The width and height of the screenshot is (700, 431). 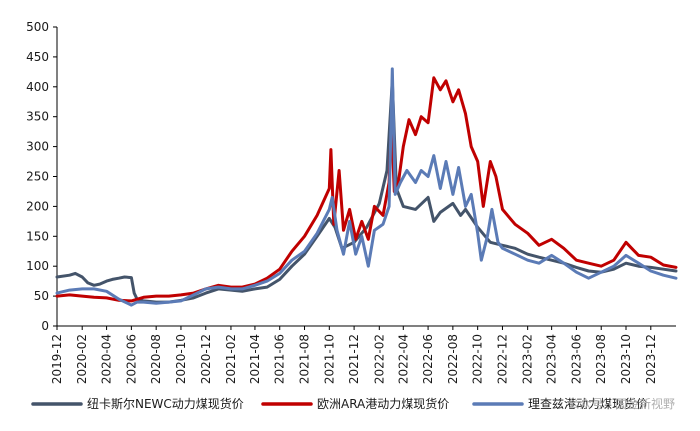 I want to click on y-tick-label: 500, so click(x=37, y=27).